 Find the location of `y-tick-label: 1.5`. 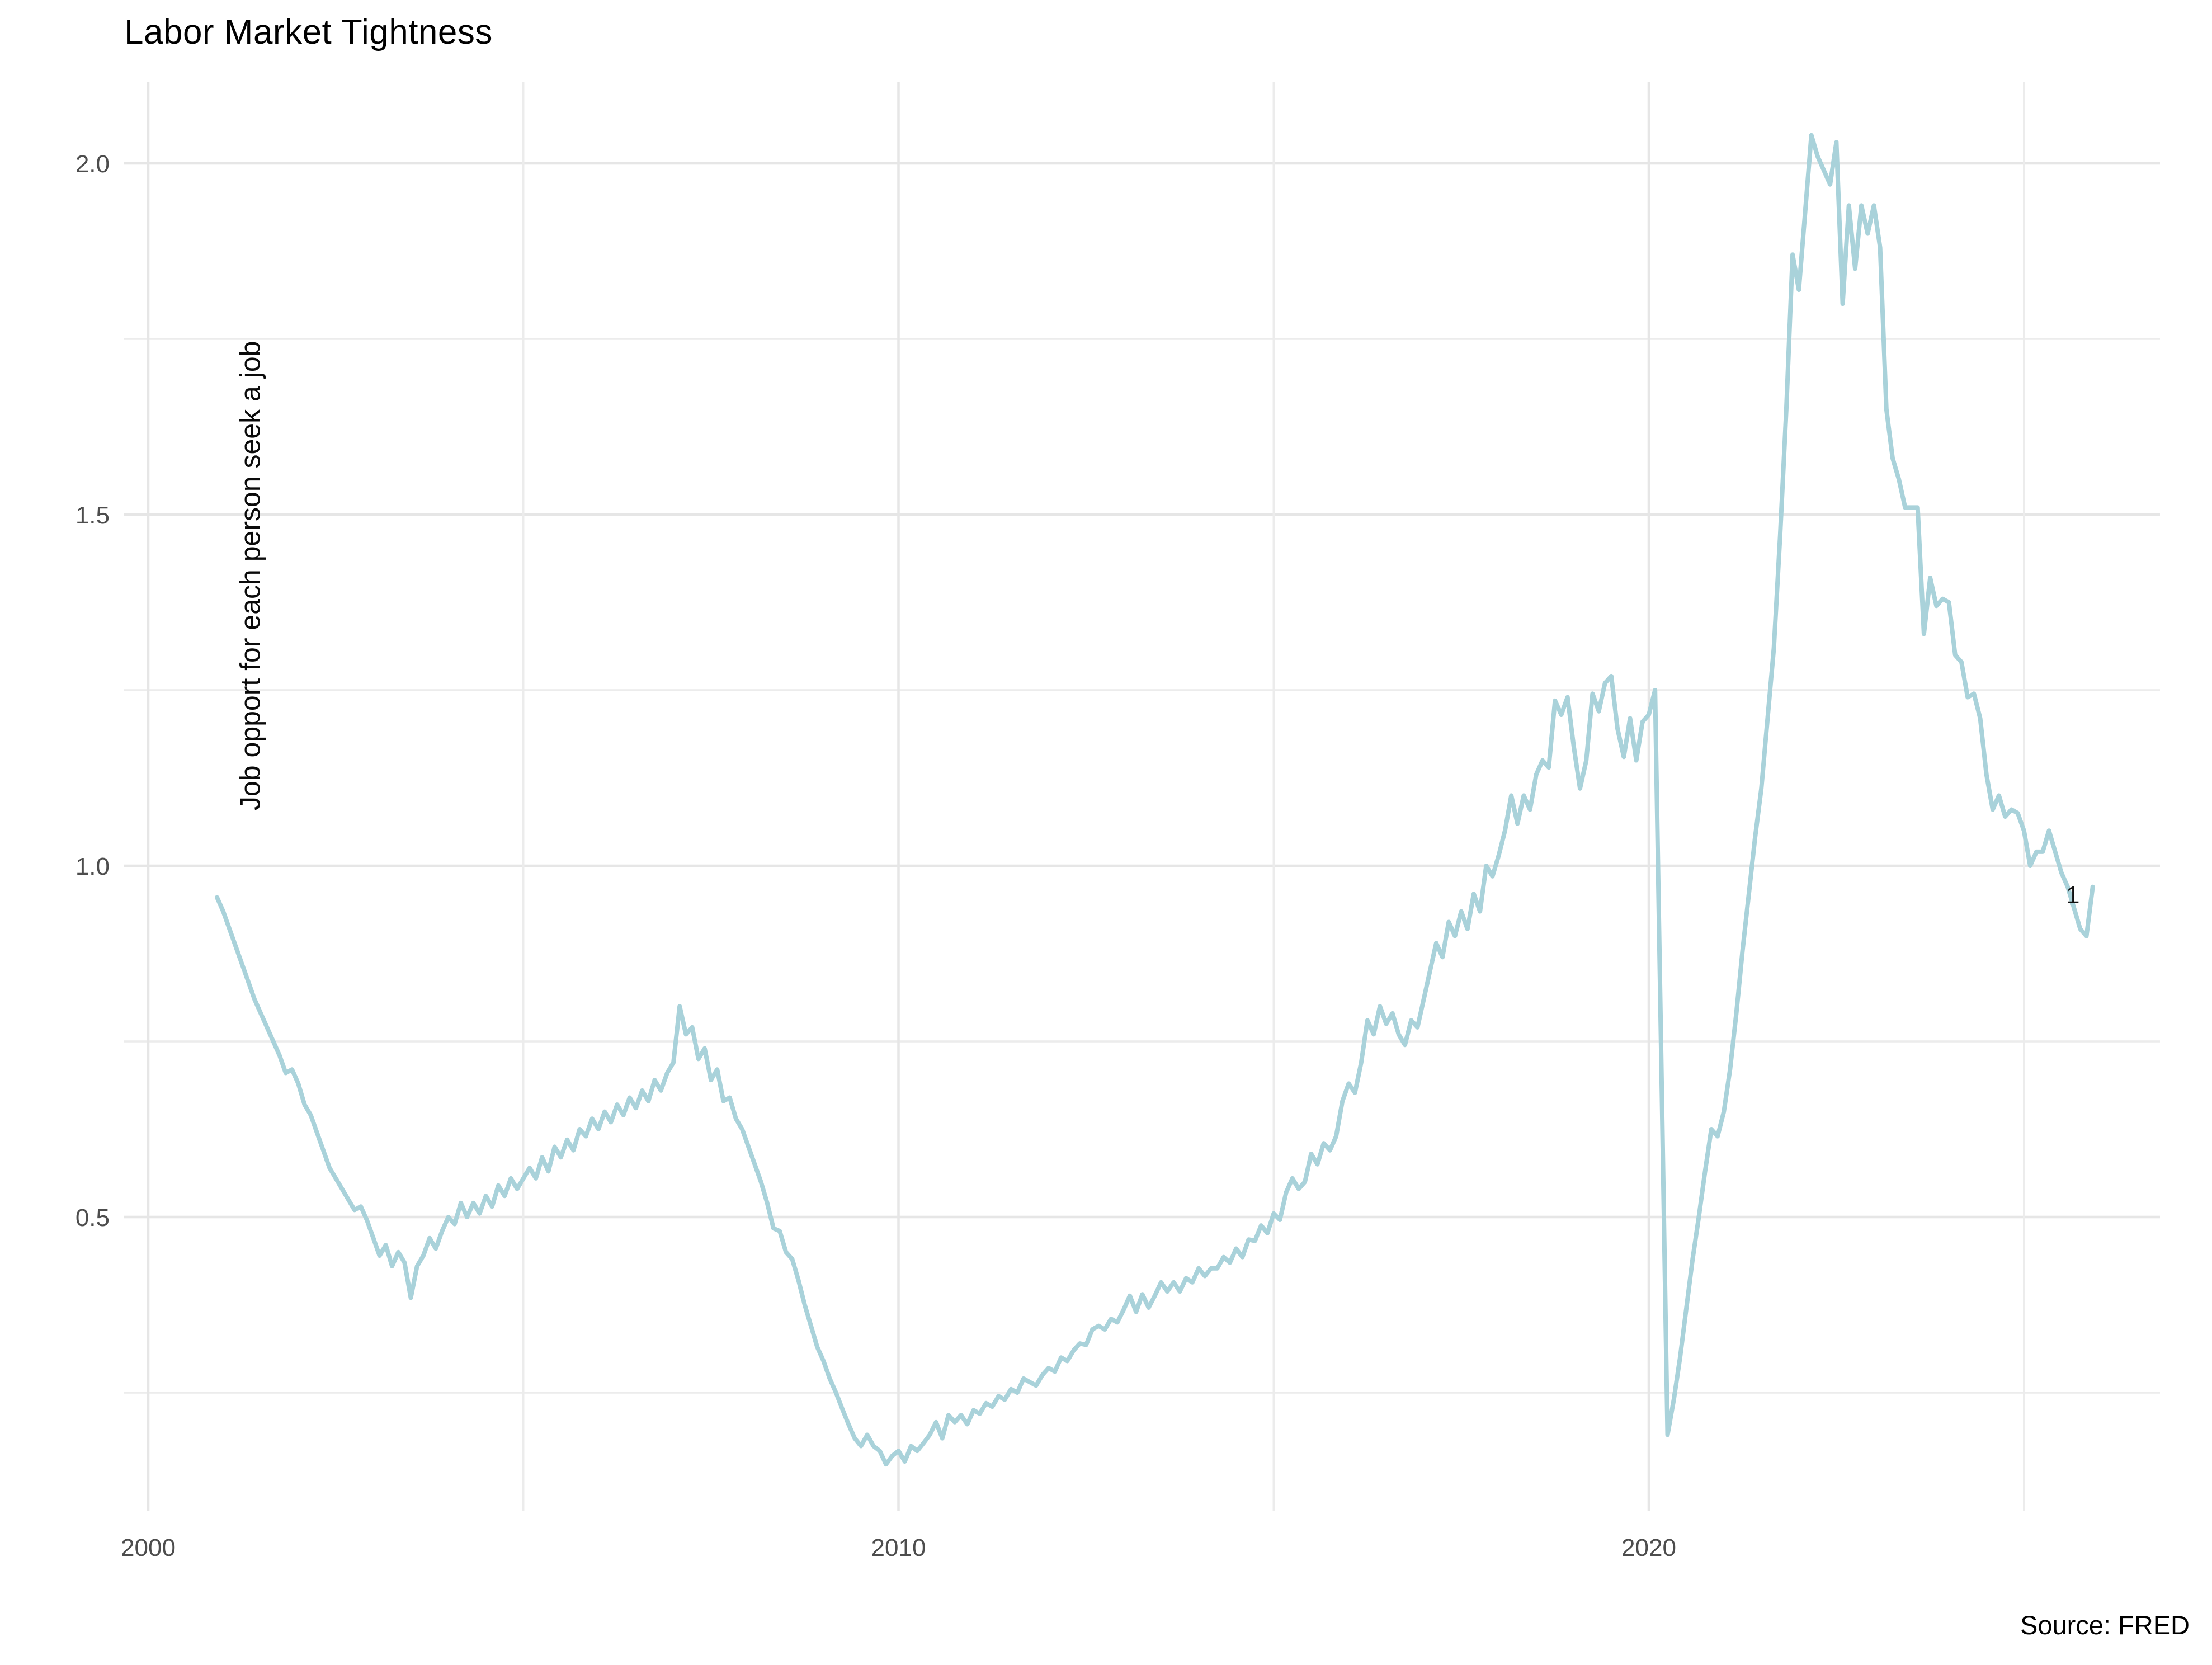

y-tick-label: 1.5 is located at coordinates (93, 516).